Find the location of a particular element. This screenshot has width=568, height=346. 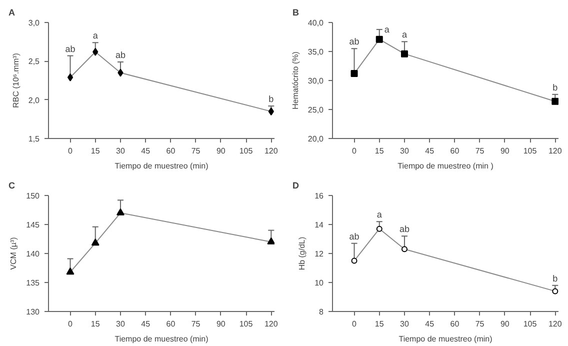

y-tick-label: 12 is located at coordinates (319, 254).